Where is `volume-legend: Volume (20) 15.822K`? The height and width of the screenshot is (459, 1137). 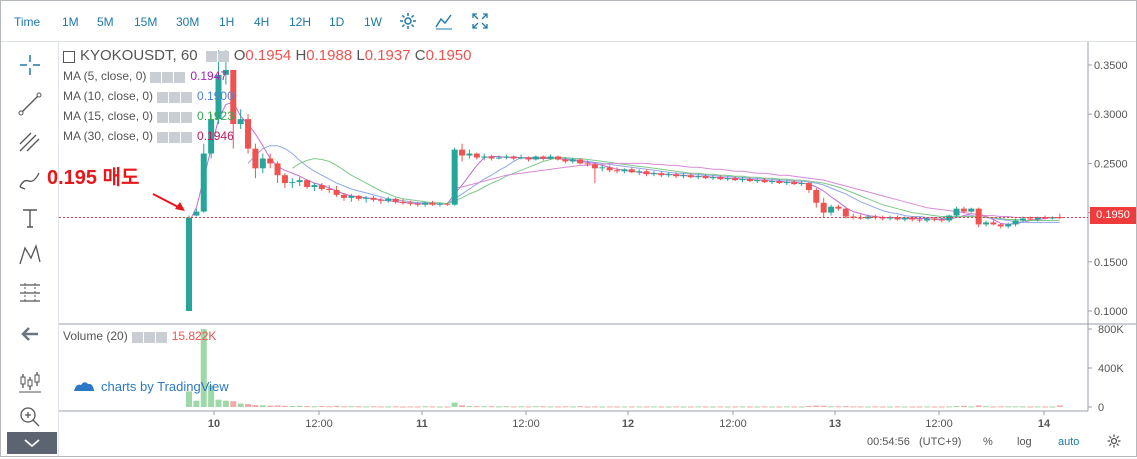 volume-legend: Volume (20) 15.822K is located at coordinates (140, 336).